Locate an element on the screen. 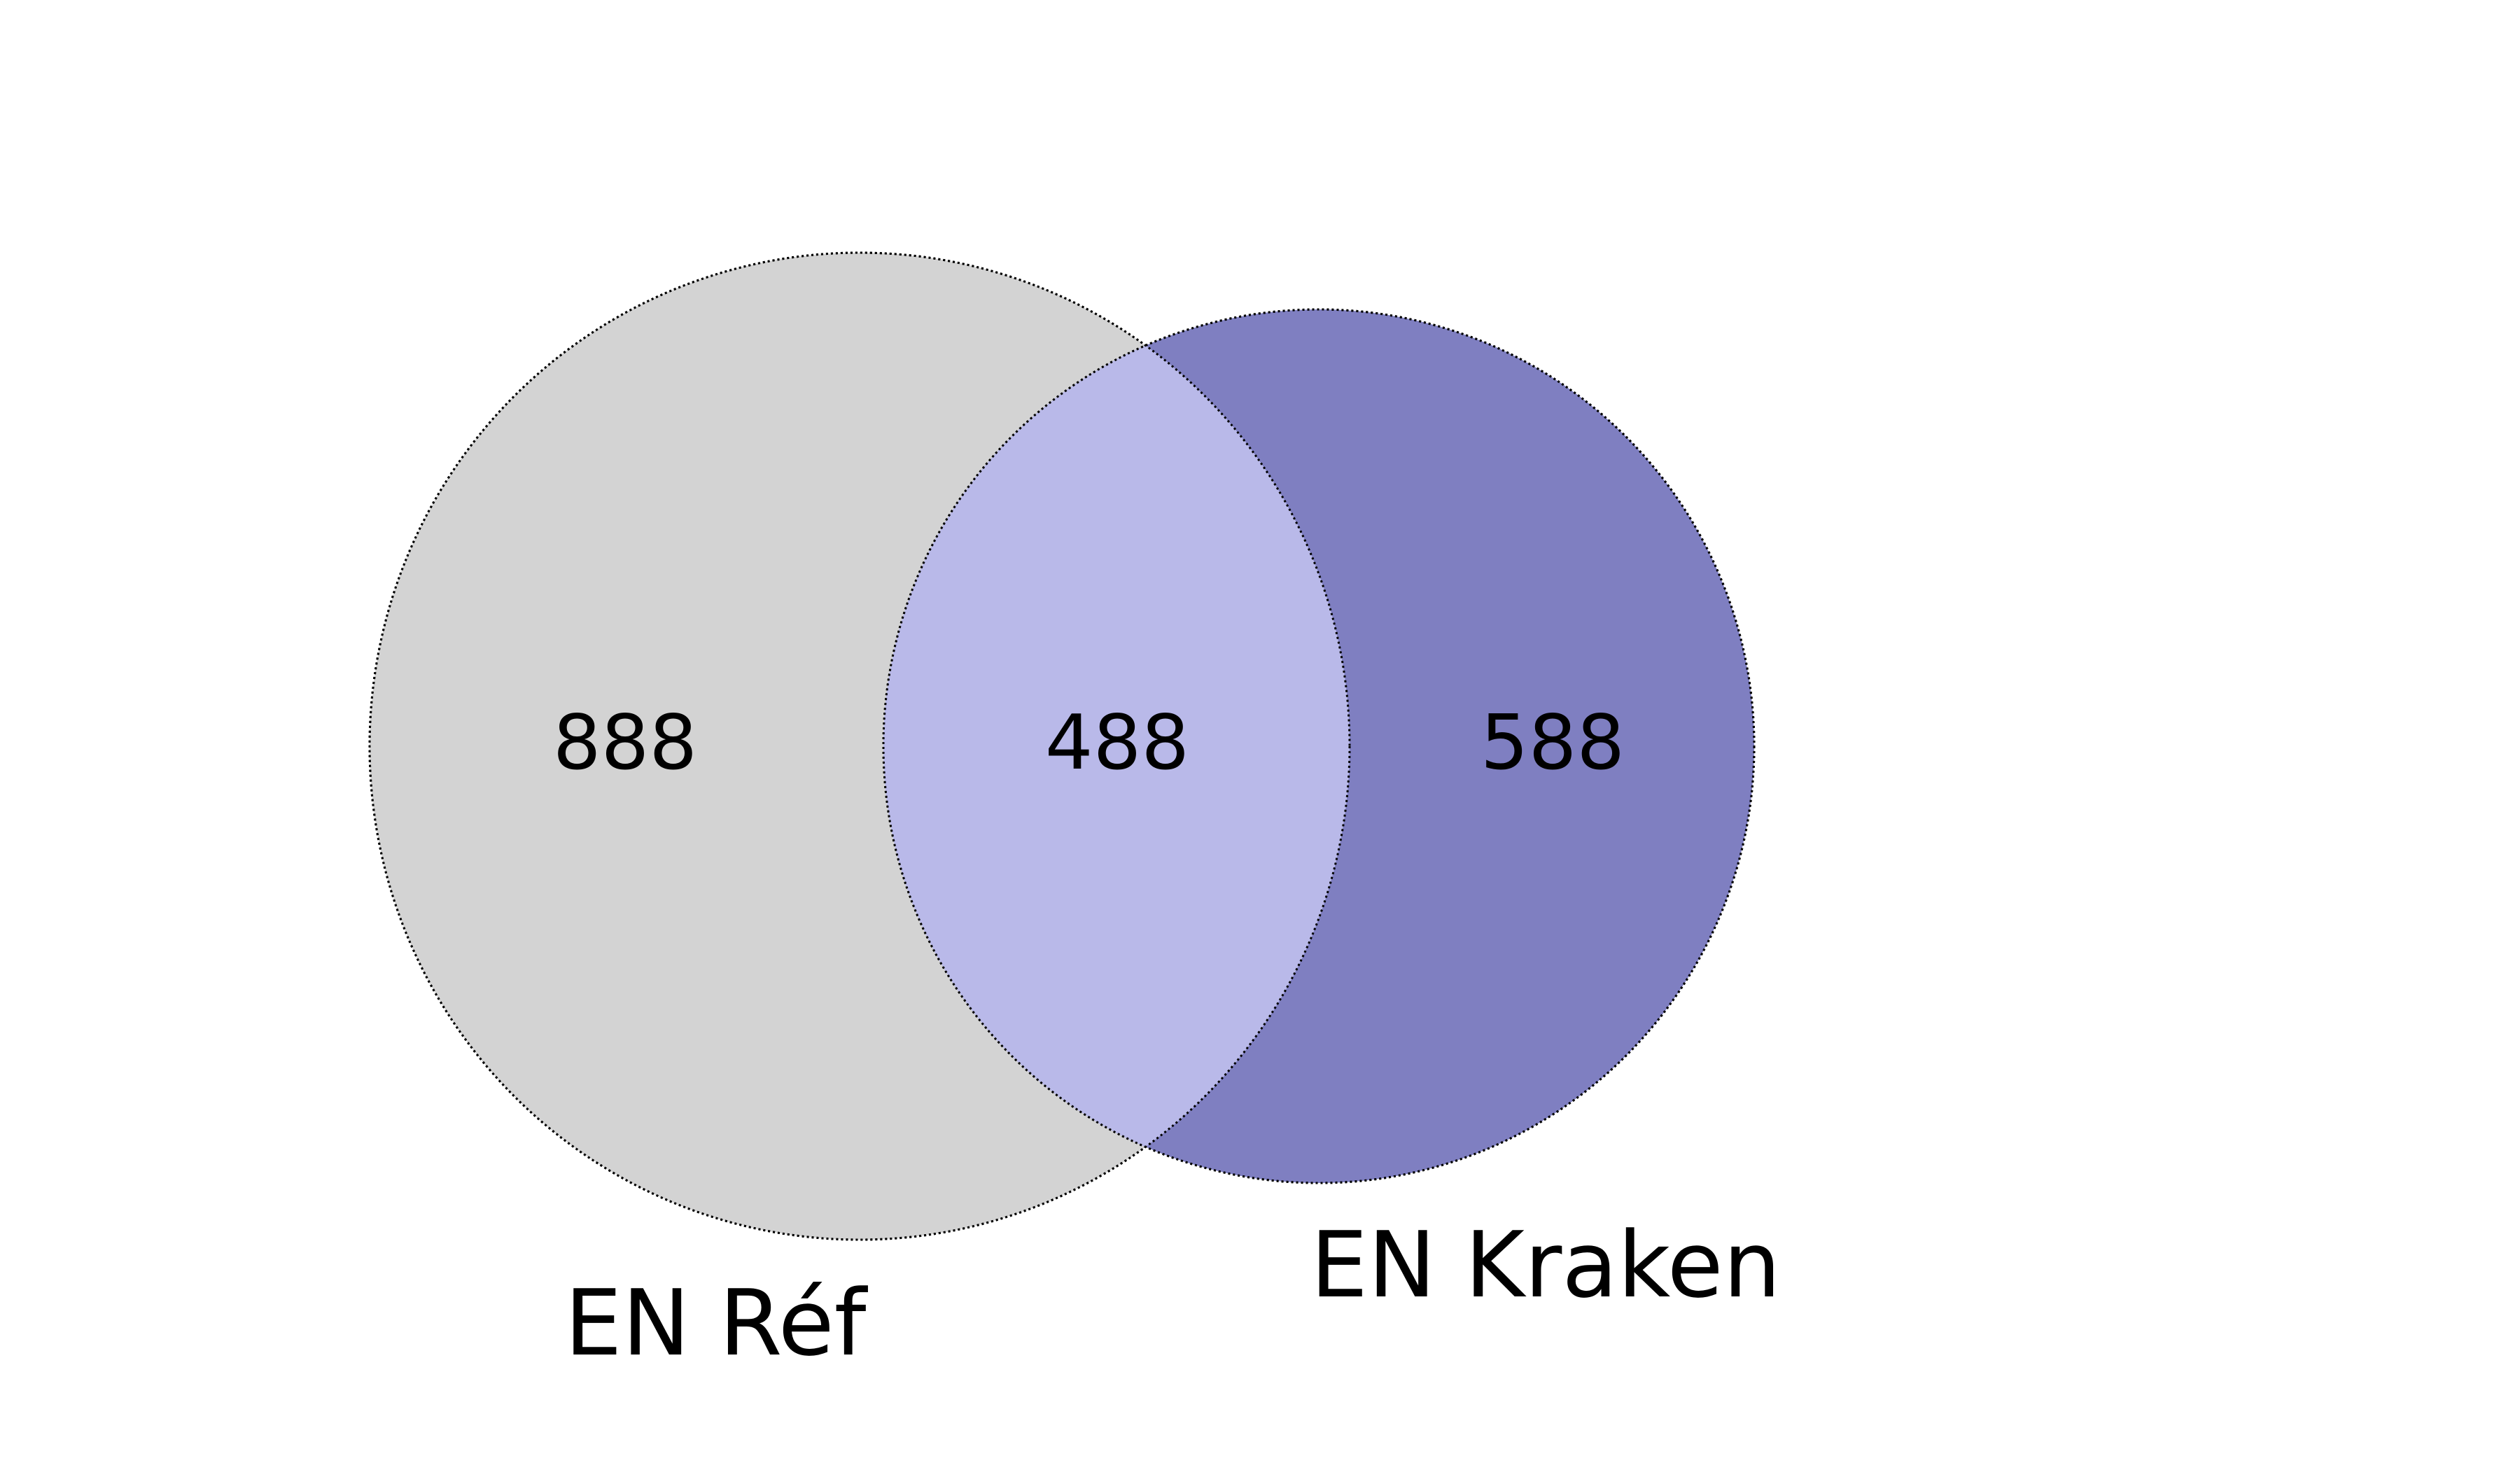 This screenshot has width=2520, height=1470. count-only-en-ref: 888 is located at coordinates (625, 743).